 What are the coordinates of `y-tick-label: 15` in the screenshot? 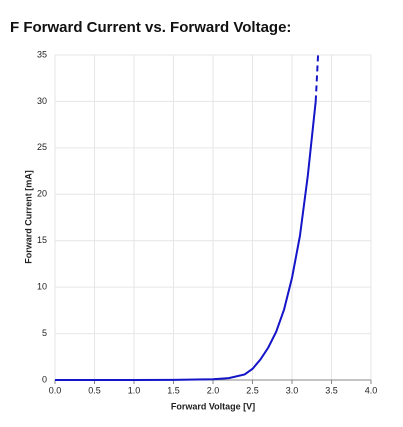 It's located at (42, 240).